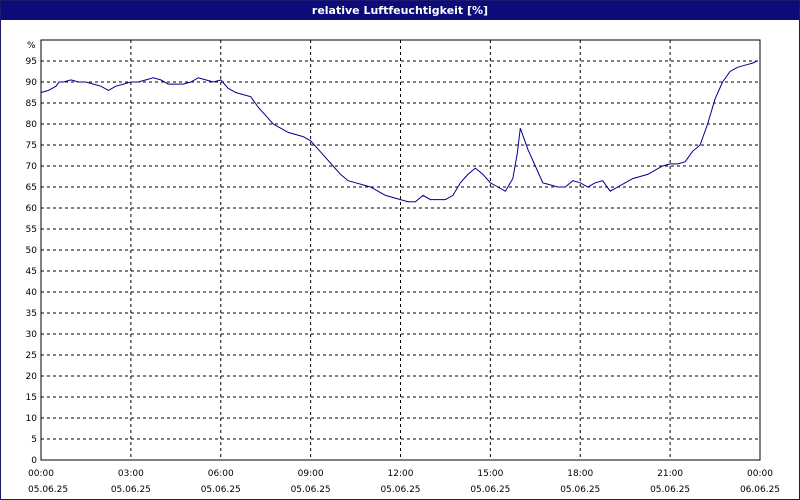 The height and width of the screenshot is (500, 800). Describe the element at coordinates (31, 104) in the screenshot. I see `y-tick-label: 85` at that location.